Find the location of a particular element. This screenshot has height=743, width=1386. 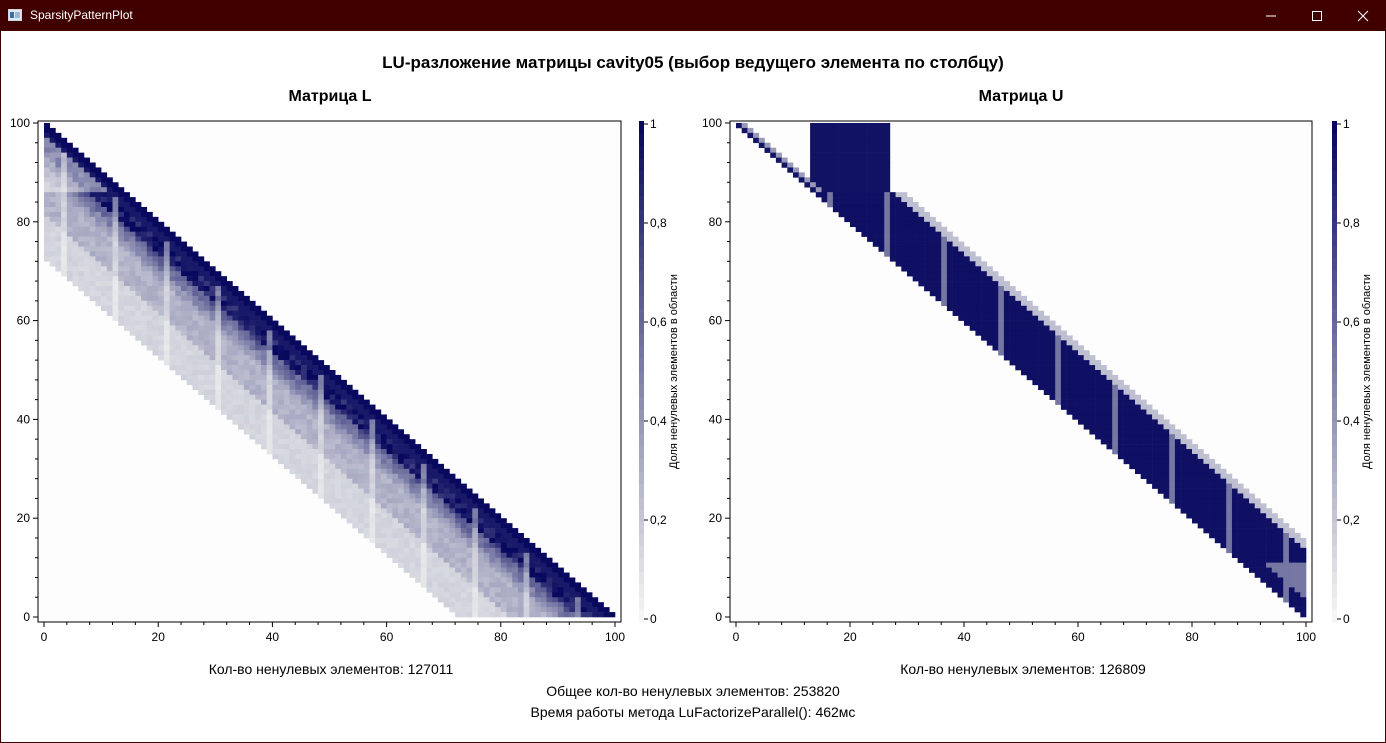

close-button is located at coordinates (1363, 15).